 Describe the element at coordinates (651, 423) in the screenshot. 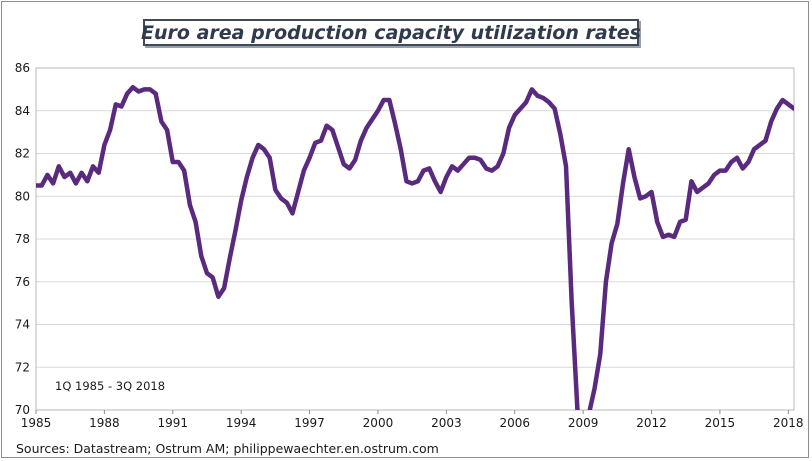

I see `x-tick-label: 2012` at that location.